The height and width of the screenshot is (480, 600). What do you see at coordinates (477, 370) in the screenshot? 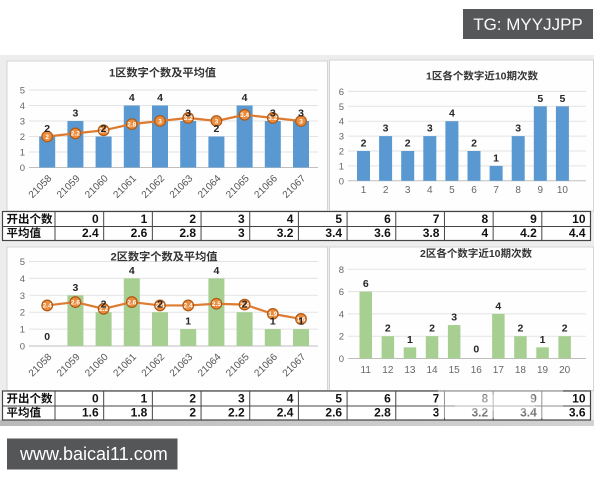
I see `svg-text: 16` at bounding box center [477, 370].